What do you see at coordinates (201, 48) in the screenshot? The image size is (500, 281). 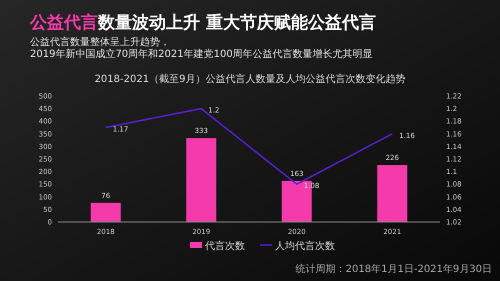 I see `text: 公益代言数量整体呈上升趋势，2019年新中国成立70周年和2021年建党100周年公益代言数量增长尤其明显` at bounding box center [201, 48].